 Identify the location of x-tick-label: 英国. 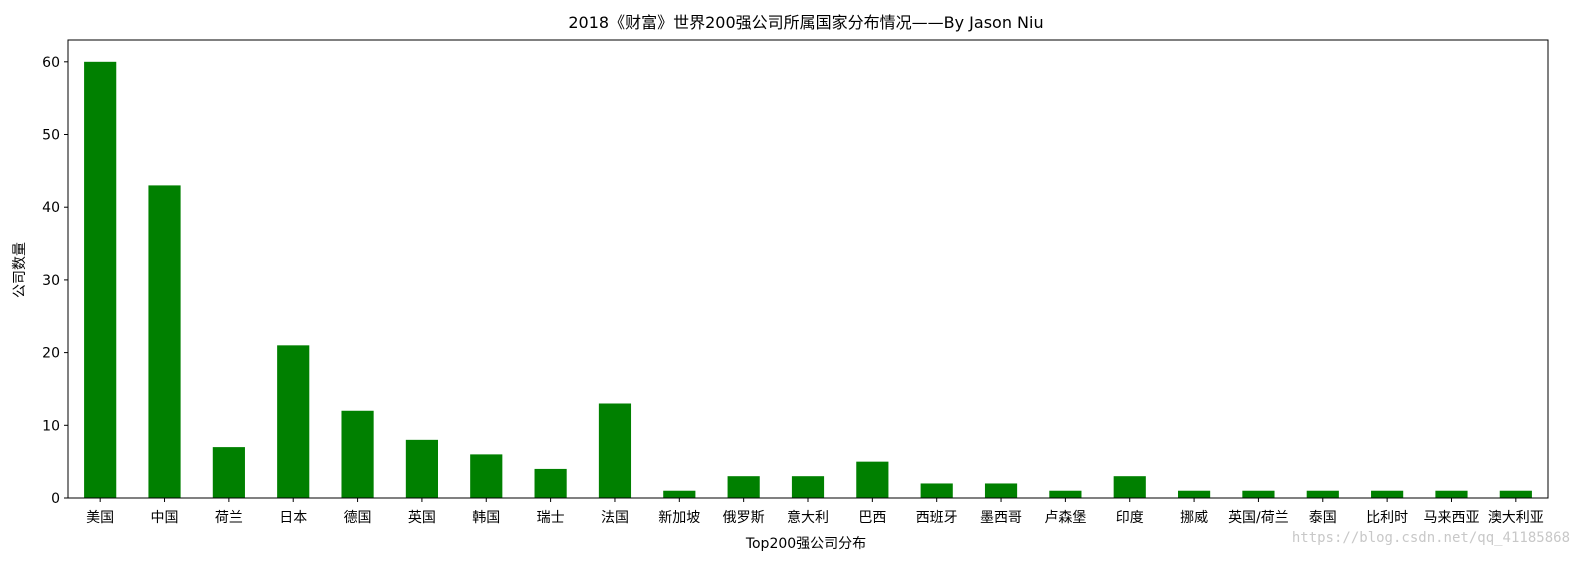
(422, 517).